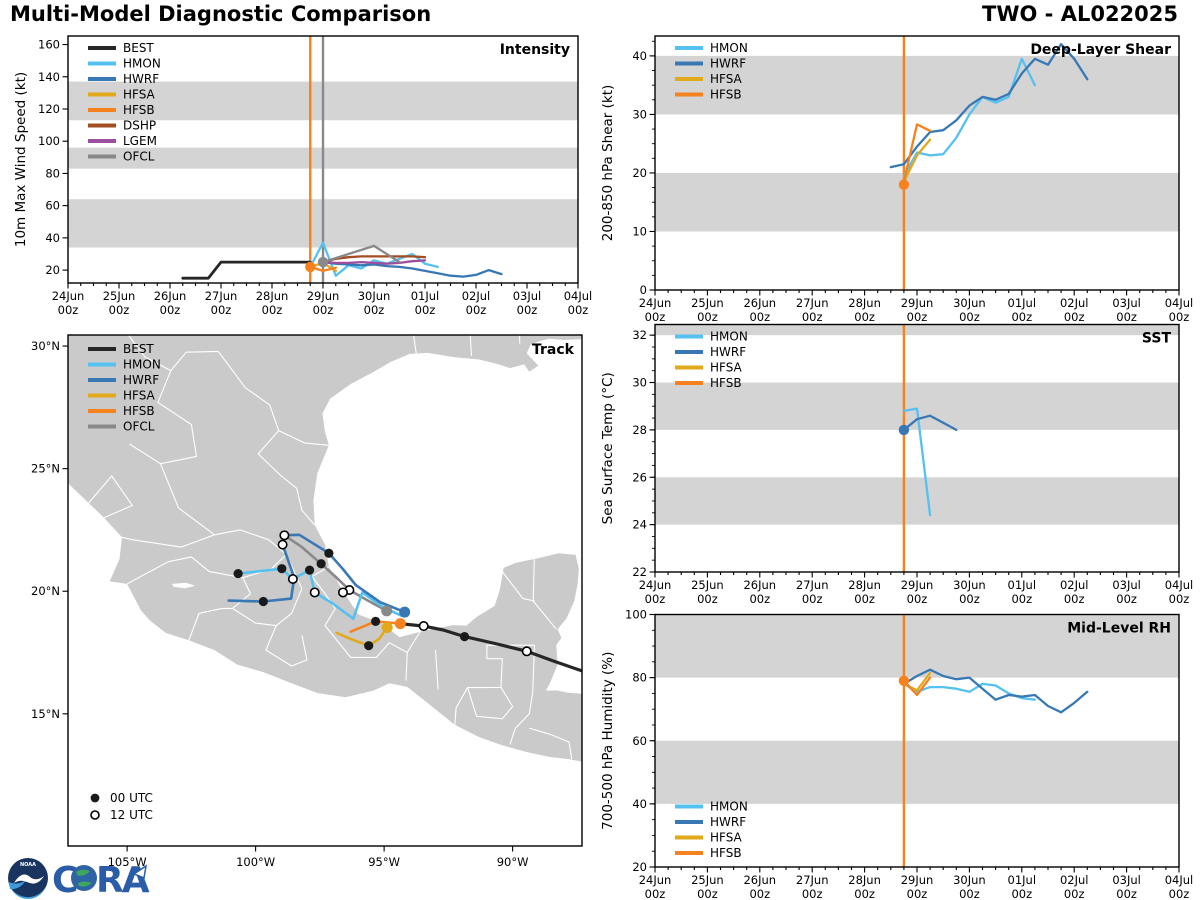 Image resolution: width=1200 pixels, height=900 pixels. Describe the element at coordinates (45, 469) in the screenshot. I see `map-y-tick-label: 25°N` at that location.